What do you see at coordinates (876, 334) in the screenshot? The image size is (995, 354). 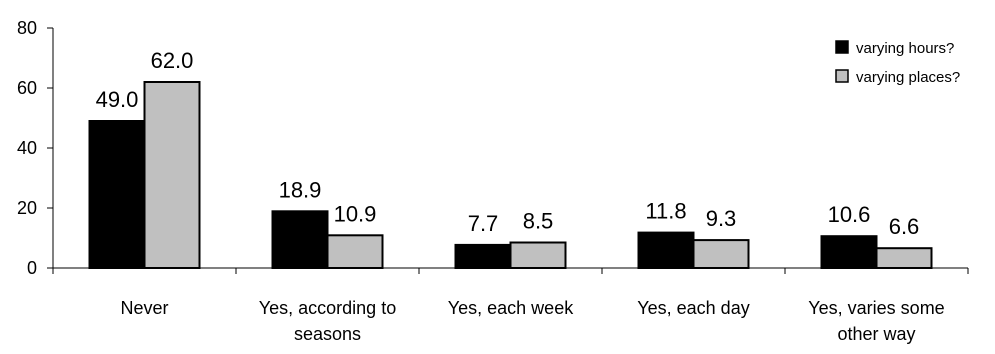 I see `x-category-label: other way` at bounding box center [876, 334].